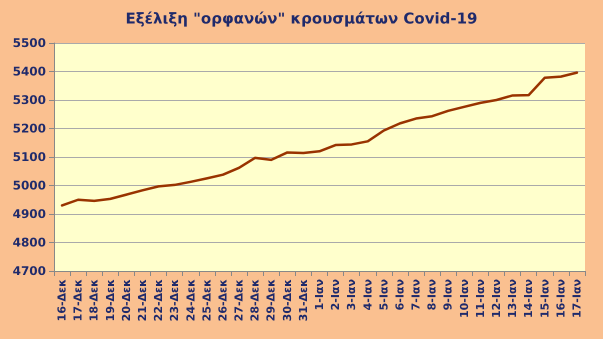 This screenshot has width=603, height=339. Describe the element at coordinates (255, 300) in the screenshot. I see `x-tick-label: 28-Δεκ` at that location.